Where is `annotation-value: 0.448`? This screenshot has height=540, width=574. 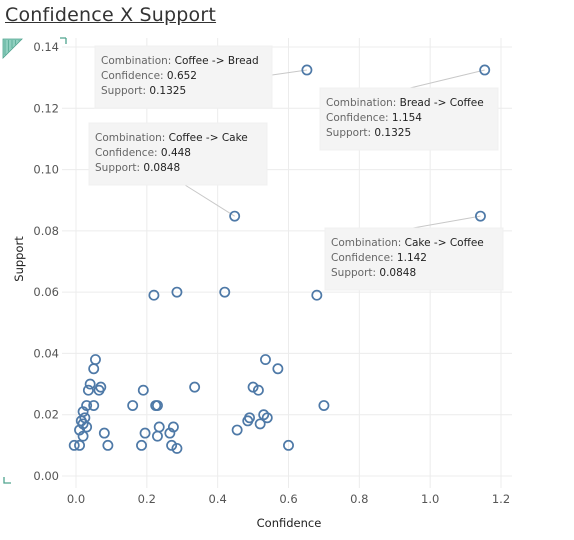 annotation-value: 0.448 is located at coordinates (176, 153).